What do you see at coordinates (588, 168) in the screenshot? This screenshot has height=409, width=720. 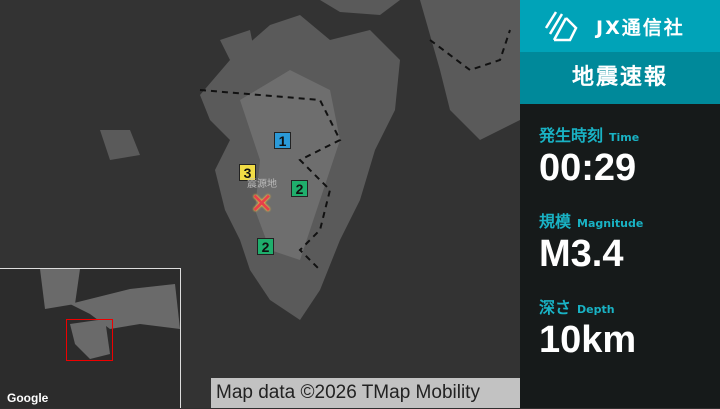 I see `time-value: 00:29` at bounding box center [588, 168].